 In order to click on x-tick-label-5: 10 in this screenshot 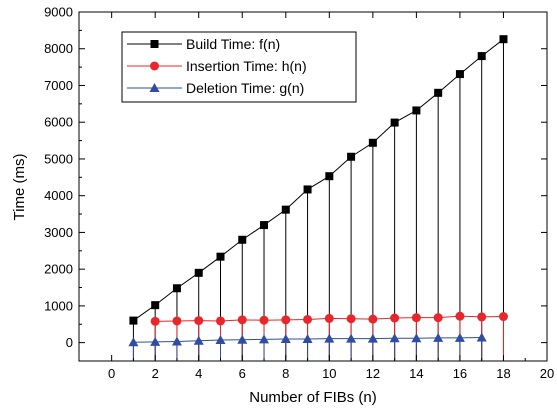, I will do `click(329, 373)`.